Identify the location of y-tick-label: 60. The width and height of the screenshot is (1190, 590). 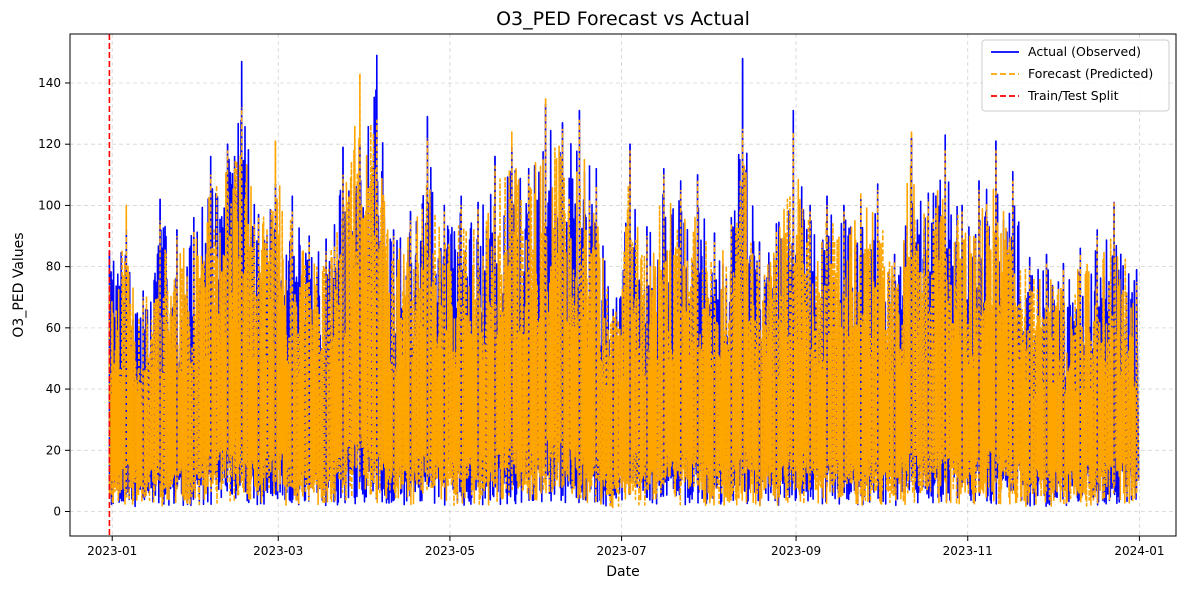
(53, 328).